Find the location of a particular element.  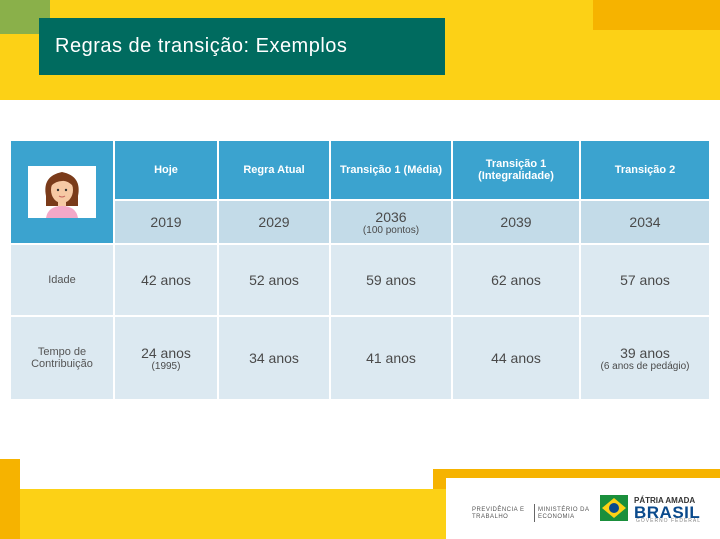

cell-value: 44 anos is located at coordinates (516, 358).